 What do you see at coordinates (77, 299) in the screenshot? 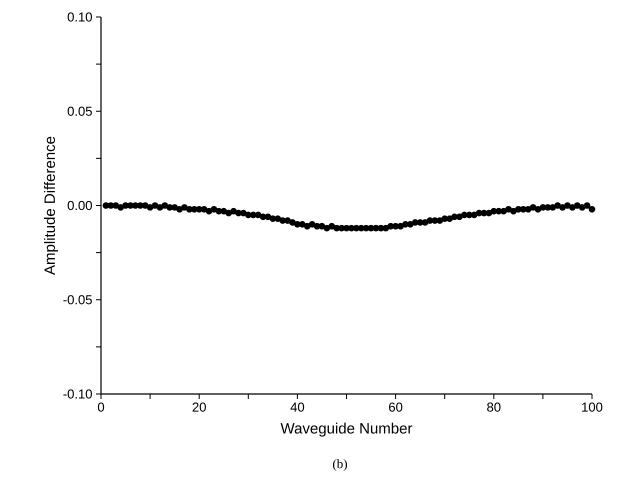
I see `y-tick-label: -0.05` at bounding box center [77, 299].